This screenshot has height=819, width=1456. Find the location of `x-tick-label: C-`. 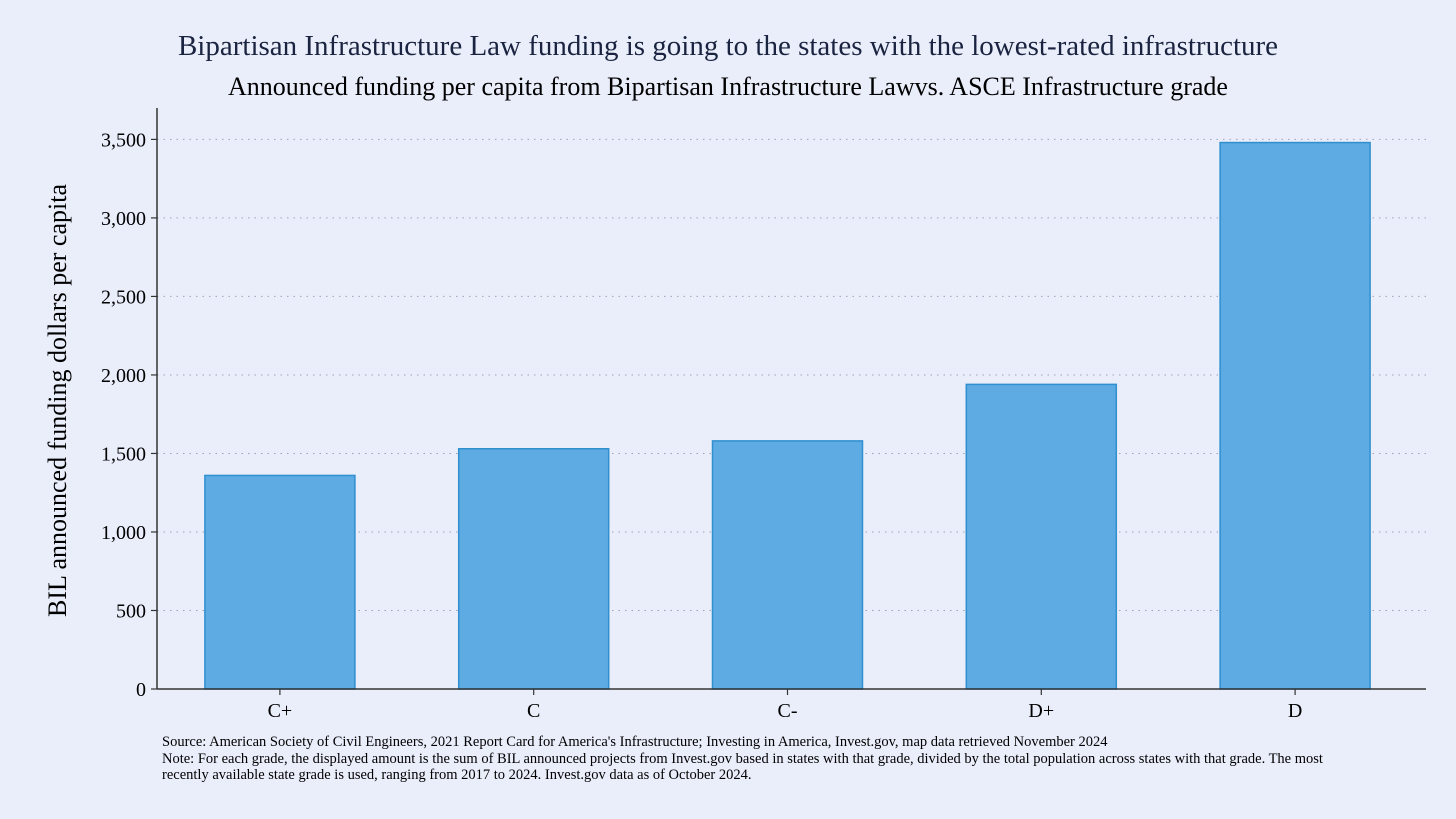

x-tick-label: C- is located at coordinates (788, 711).